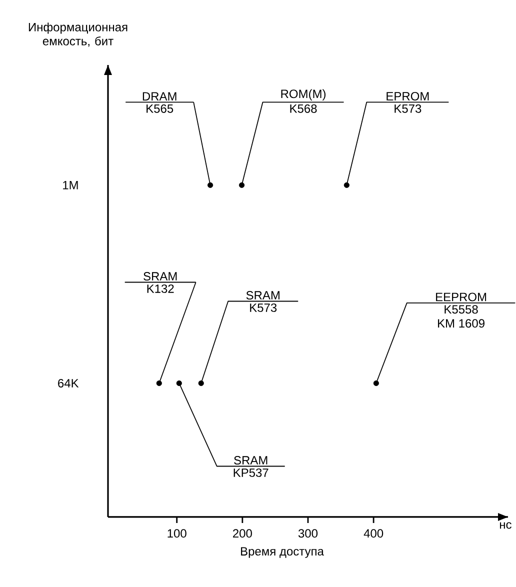 This screenshot has width=516, height=587. What do you see at coordinates (303, 94) in the screenshot?
I see `annotation: ROM(M)` at bounding box center [303, 94].